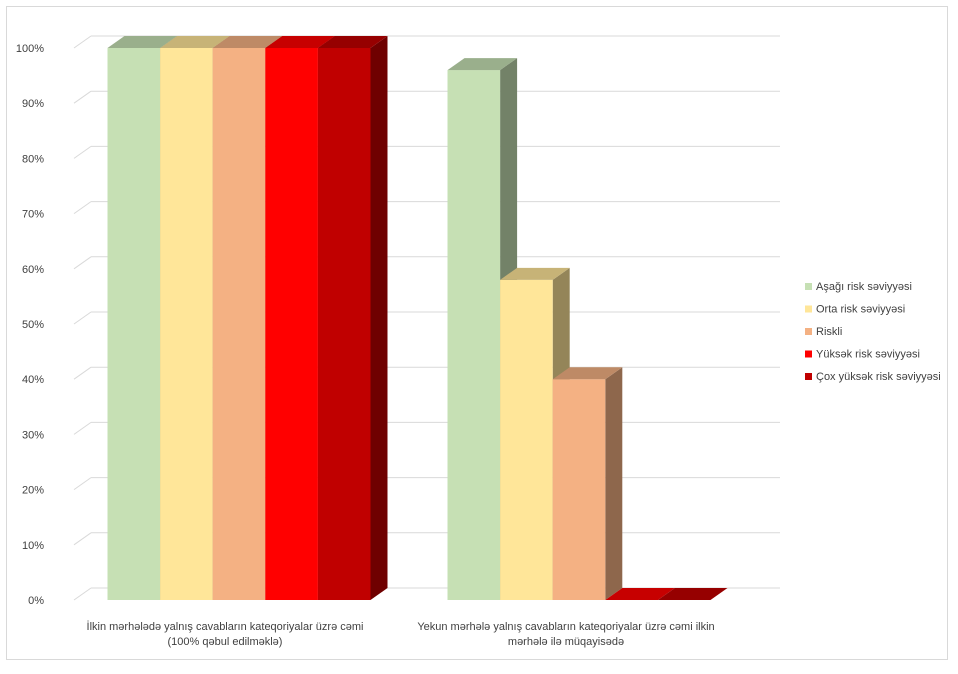  I want to click on legend-item: Riskli, so click(823, 332).